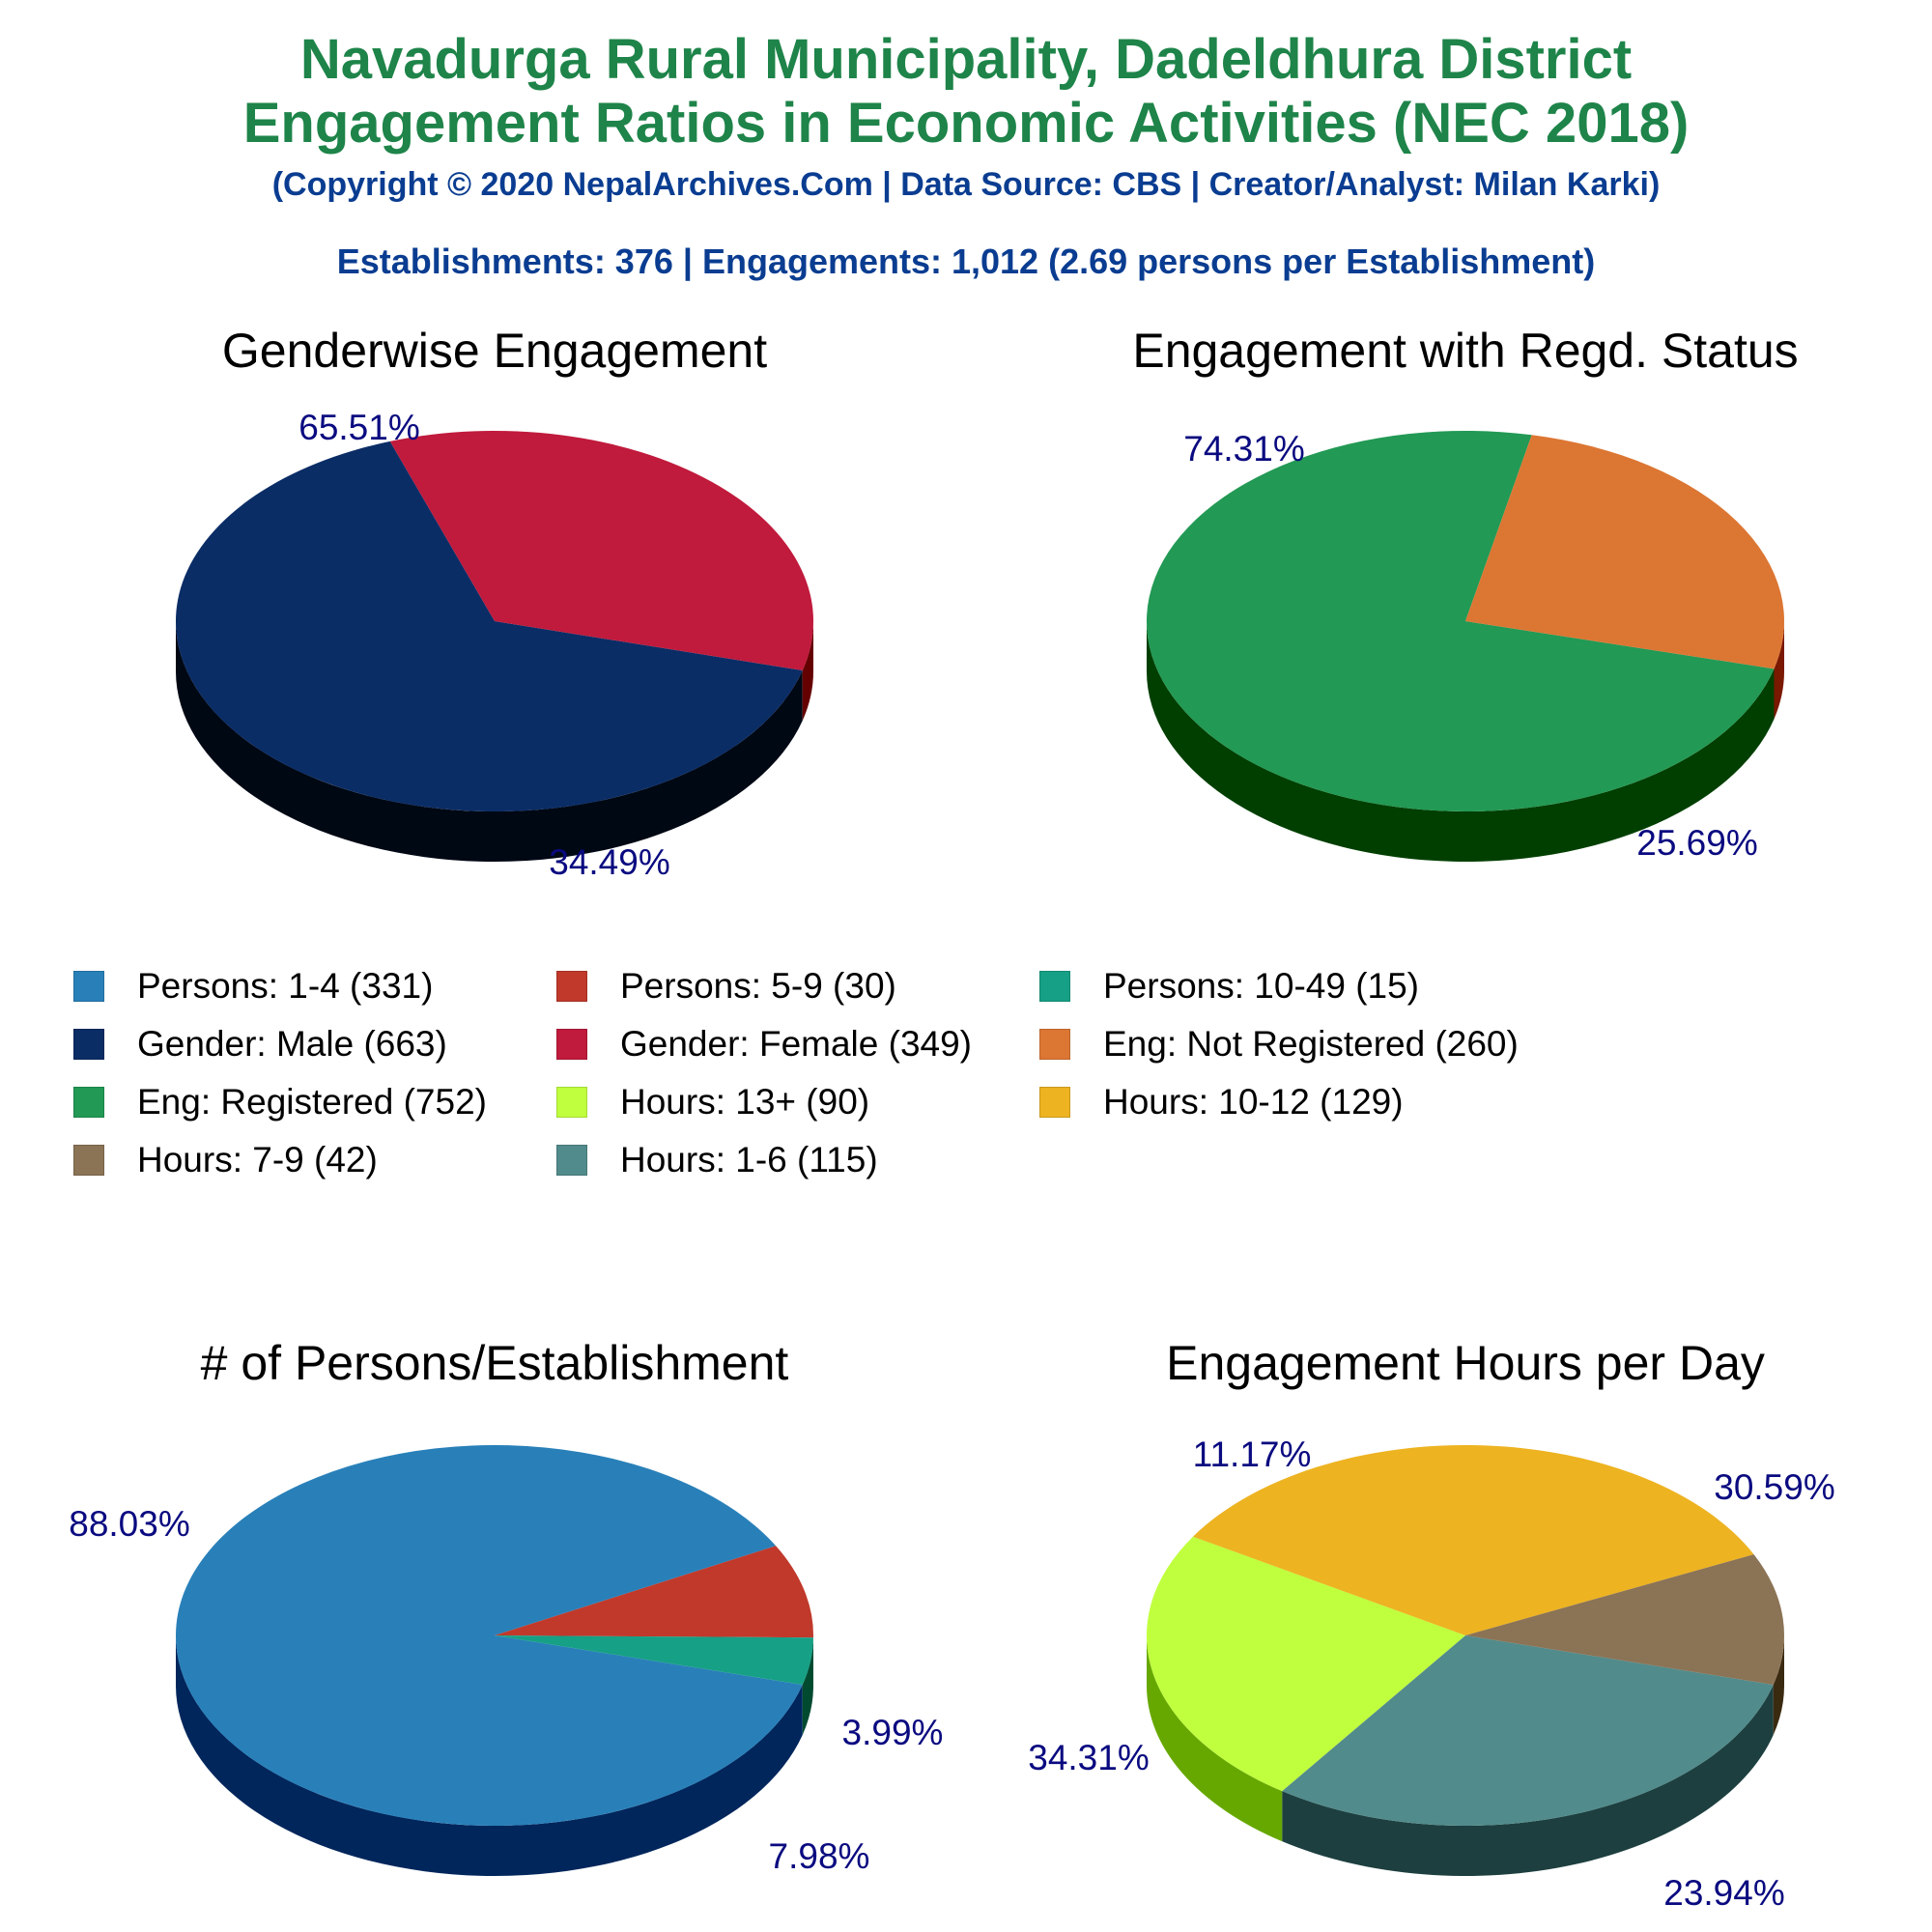 This screenshot has height=1932, width=1932. Describe the element at coordinates (494, 351) in the screenshot. I see `pie-title: Genderwise Engagement` at that location.